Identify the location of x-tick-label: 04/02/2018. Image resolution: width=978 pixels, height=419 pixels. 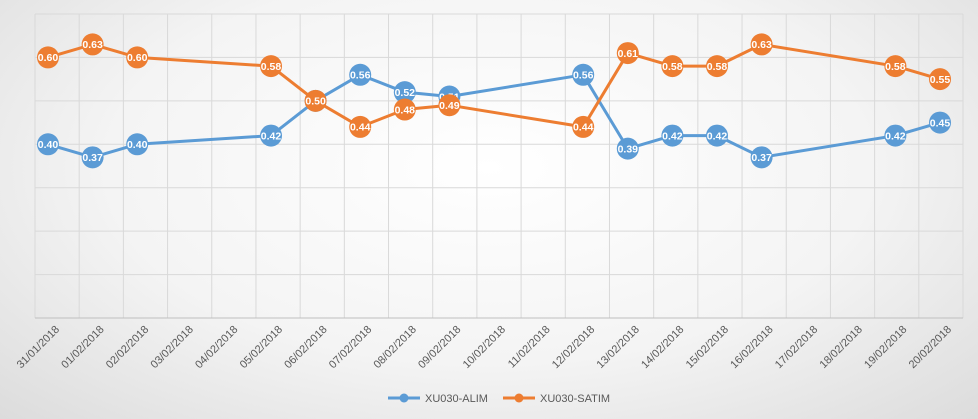
(216, 347).